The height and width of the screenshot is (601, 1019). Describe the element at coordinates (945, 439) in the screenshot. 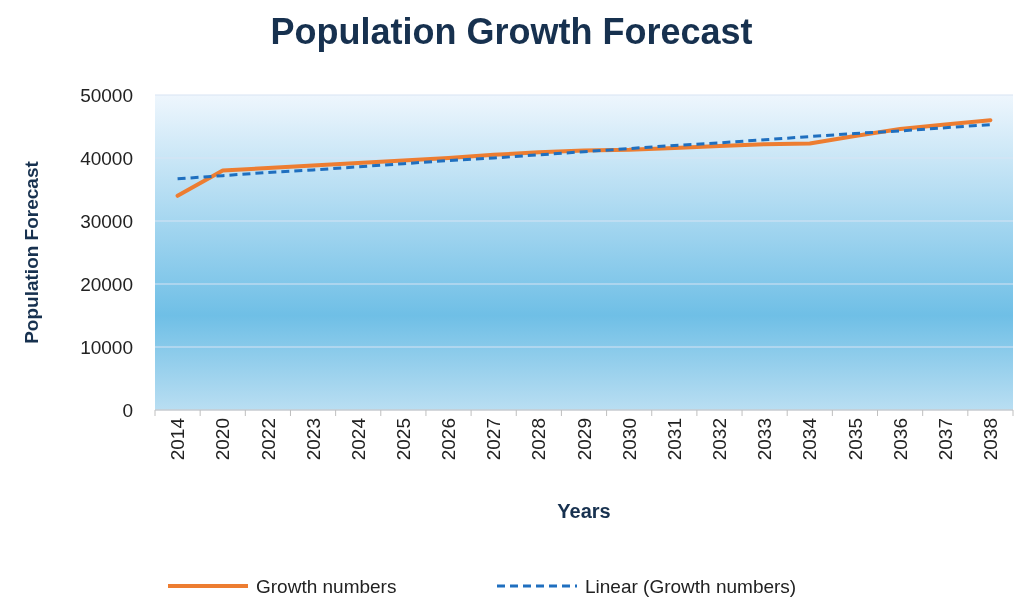

I see `x-tick-label: 2037` at that location.